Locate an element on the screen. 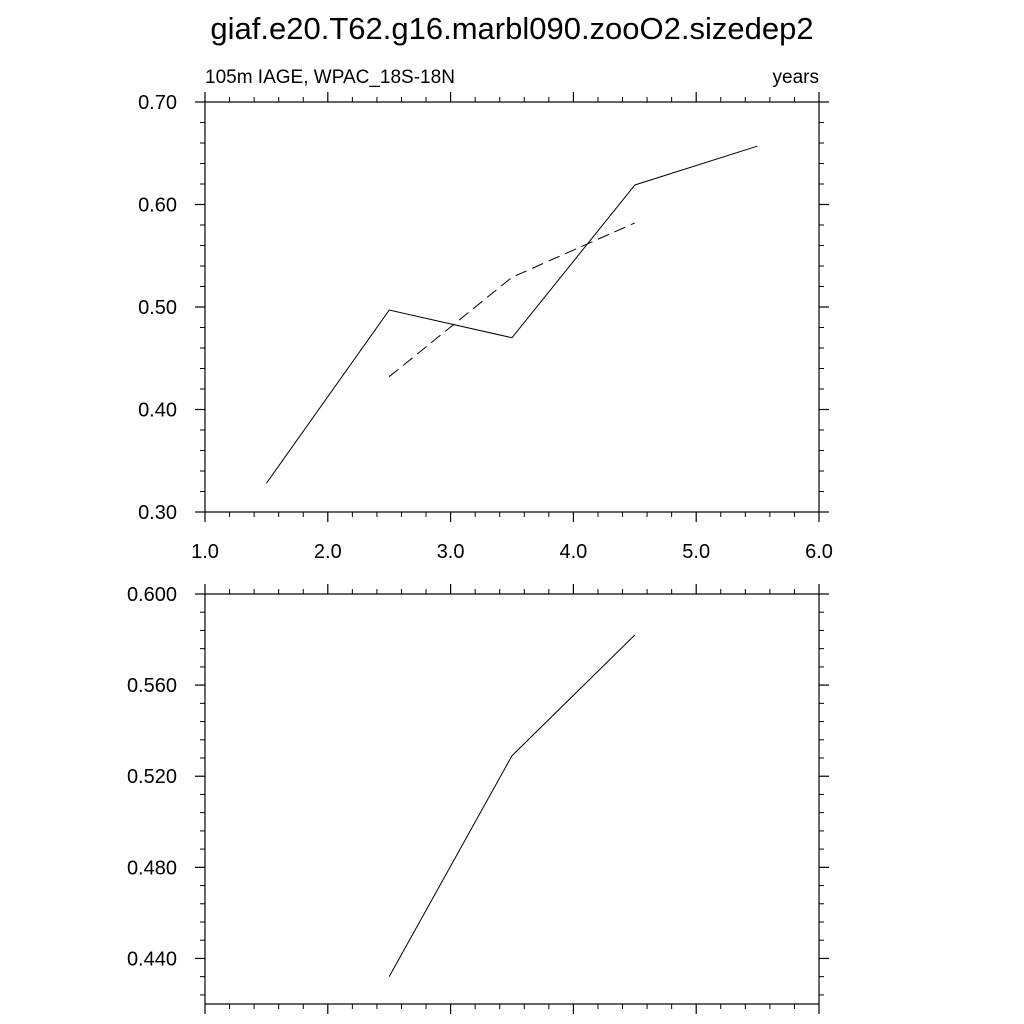  top-y-tick-label: 0.60 is located at coordinates (157, 206).